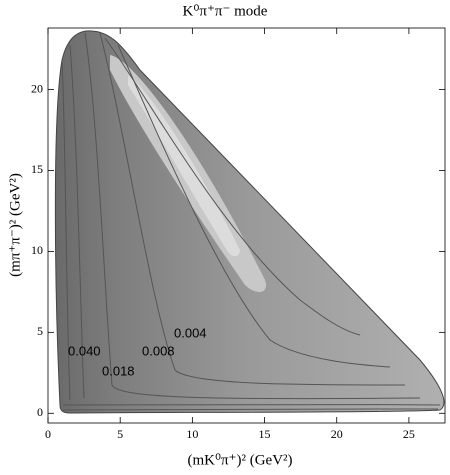  I want to click on contour-label: 0.008, so click(158, 350).